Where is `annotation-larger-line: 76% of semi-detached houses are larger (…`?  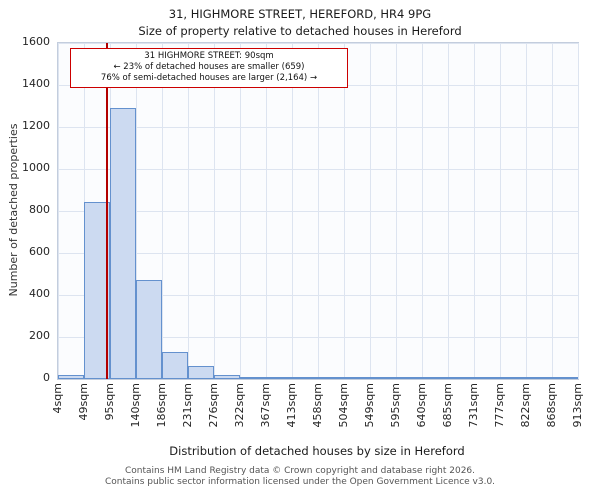 annotation-larger-line: 76% of semi-detached houses are larger (… is located at coordinates (209, 78).